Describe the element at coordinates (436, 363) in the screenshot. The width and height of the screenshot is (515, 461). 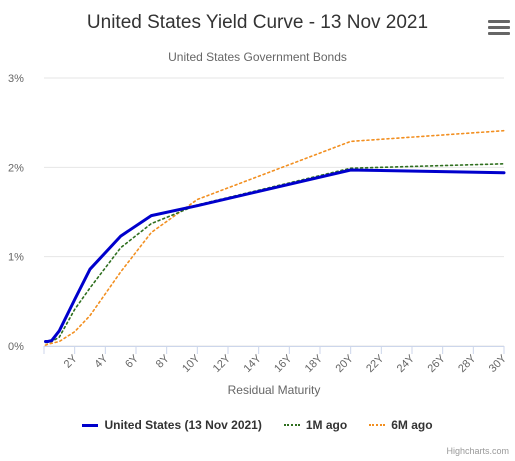
I see `x-tick-label: 26Y` at that location.